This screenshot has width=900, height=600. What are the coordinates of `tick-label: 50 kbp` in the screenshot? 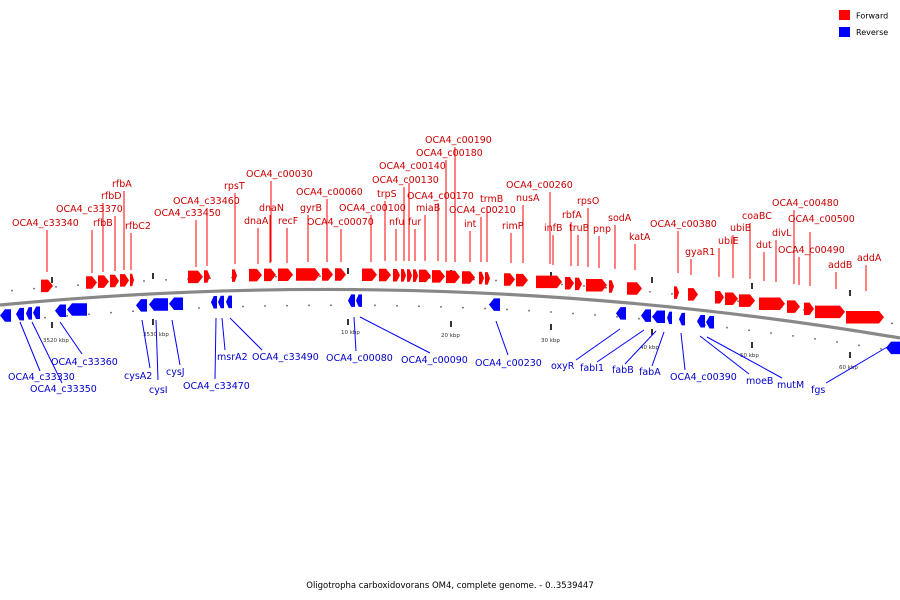 It's located at (749, 356).